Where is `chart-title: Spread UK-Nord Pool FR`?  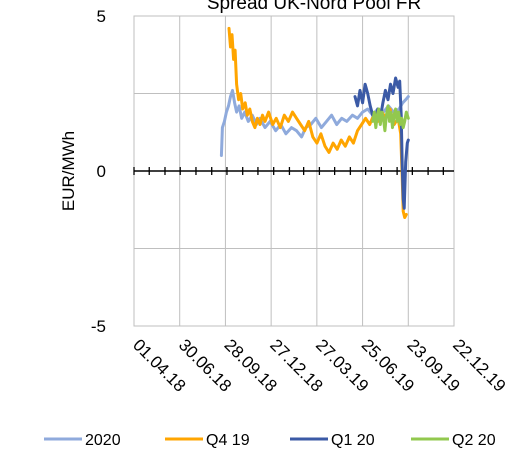
chart-title: Spread UK-Nord Pool FR is located at coordinates (314, 7).